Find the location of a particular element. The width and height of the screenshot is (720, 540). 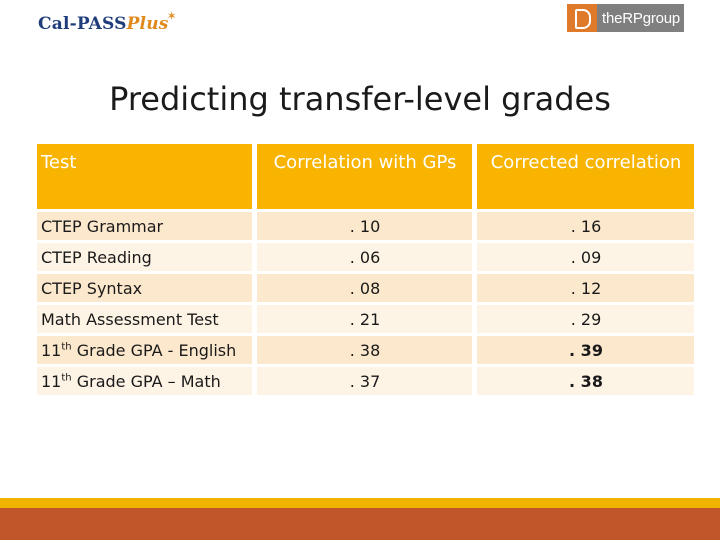

header-correlation: Correlation with GPs is located at coordinates (364, 176).